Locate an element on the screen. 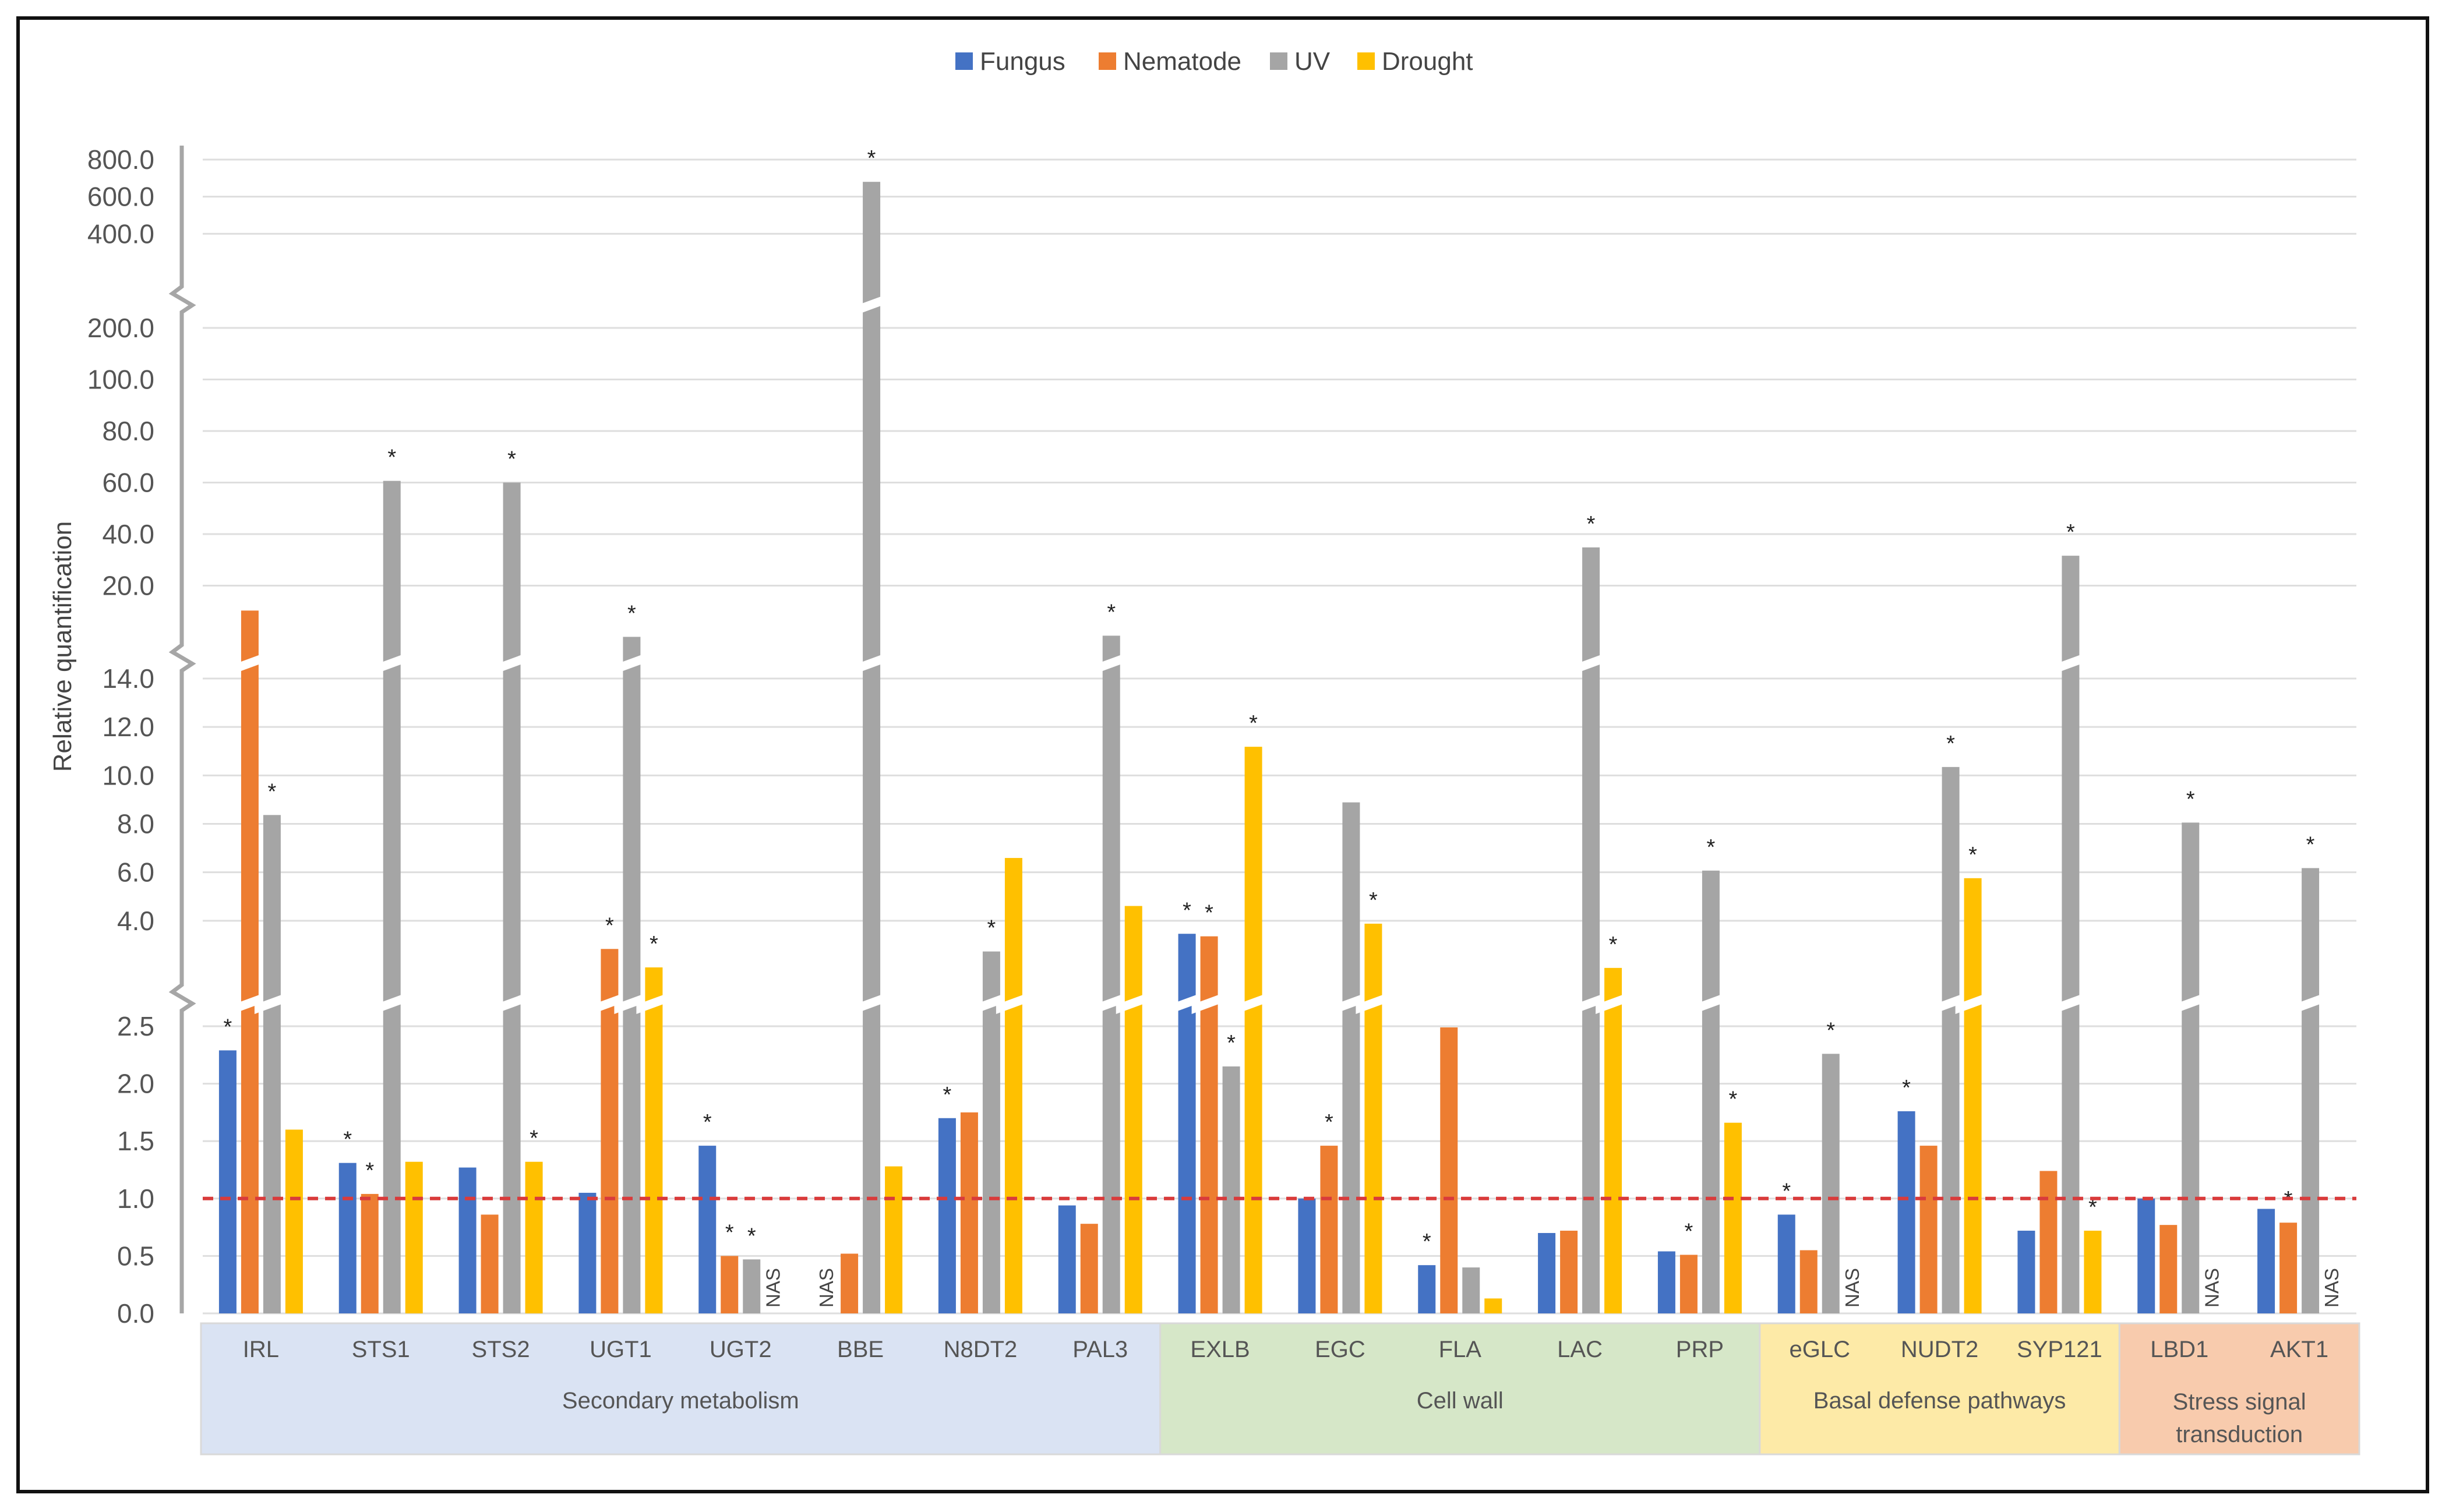  y-tick-label: 2.0 is located at coordinates (135, 1084).